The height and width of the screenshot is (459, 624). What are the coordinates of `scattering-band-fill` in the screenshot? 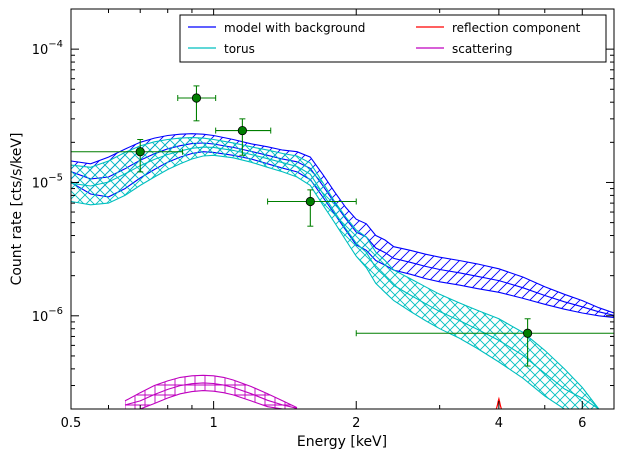 It's located at (211, 392).